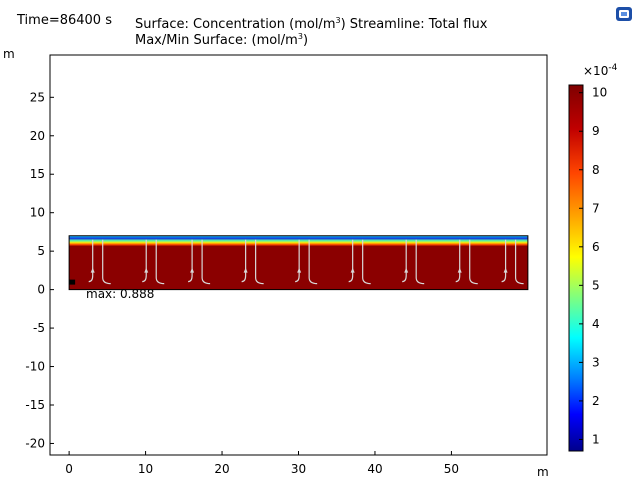  I want to click on time-label: Time=86400 s, so click(64, 20).